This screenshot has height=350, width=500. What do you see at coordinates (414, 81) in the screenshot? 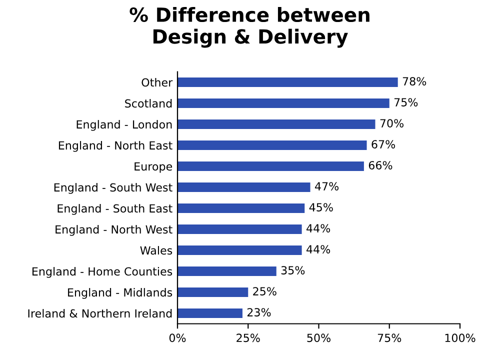
I see `data-label: 78%` at bounding box center [414, 81].